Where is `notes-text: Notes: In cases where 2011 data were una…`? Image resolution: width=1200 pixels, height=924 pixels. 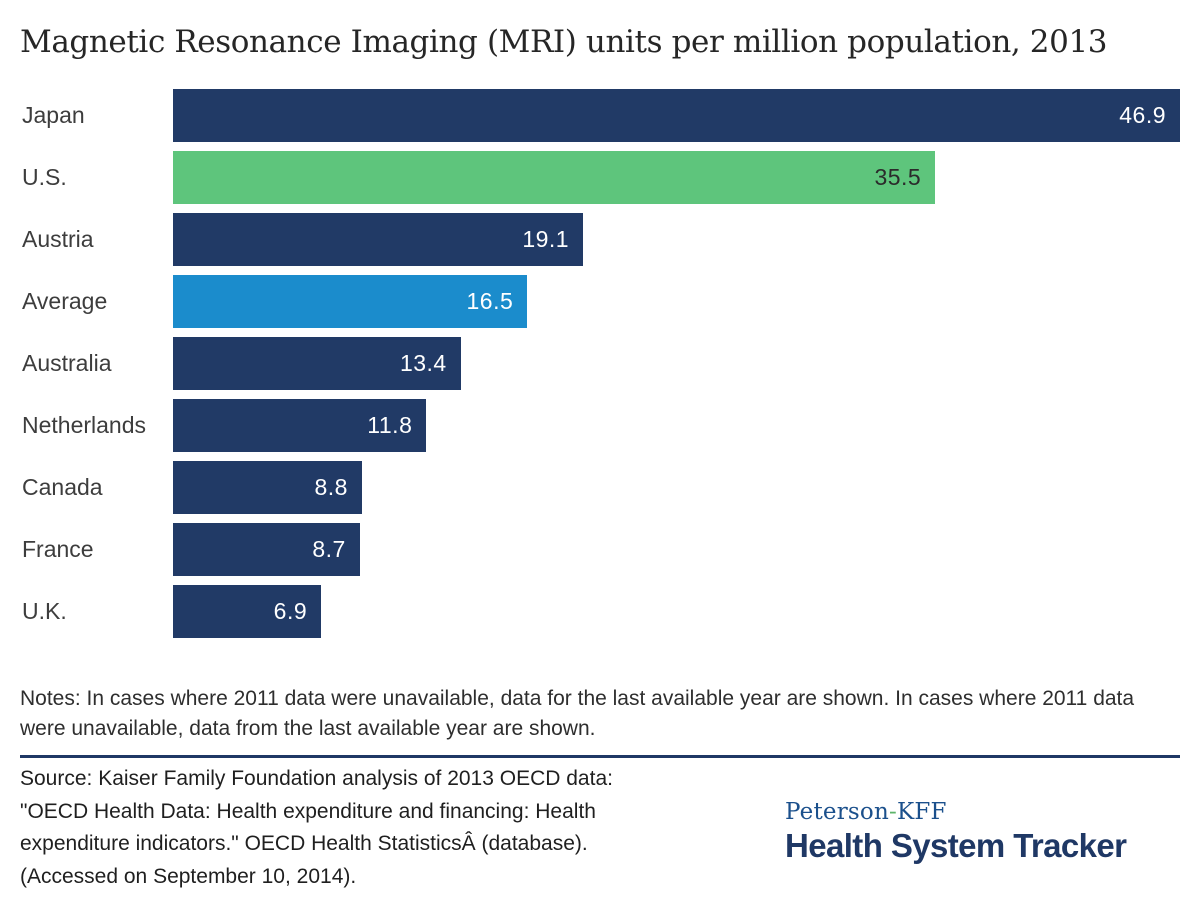 notes-text: Notes: In cases where 2011 data were una… is located at coordinates (577, 713).